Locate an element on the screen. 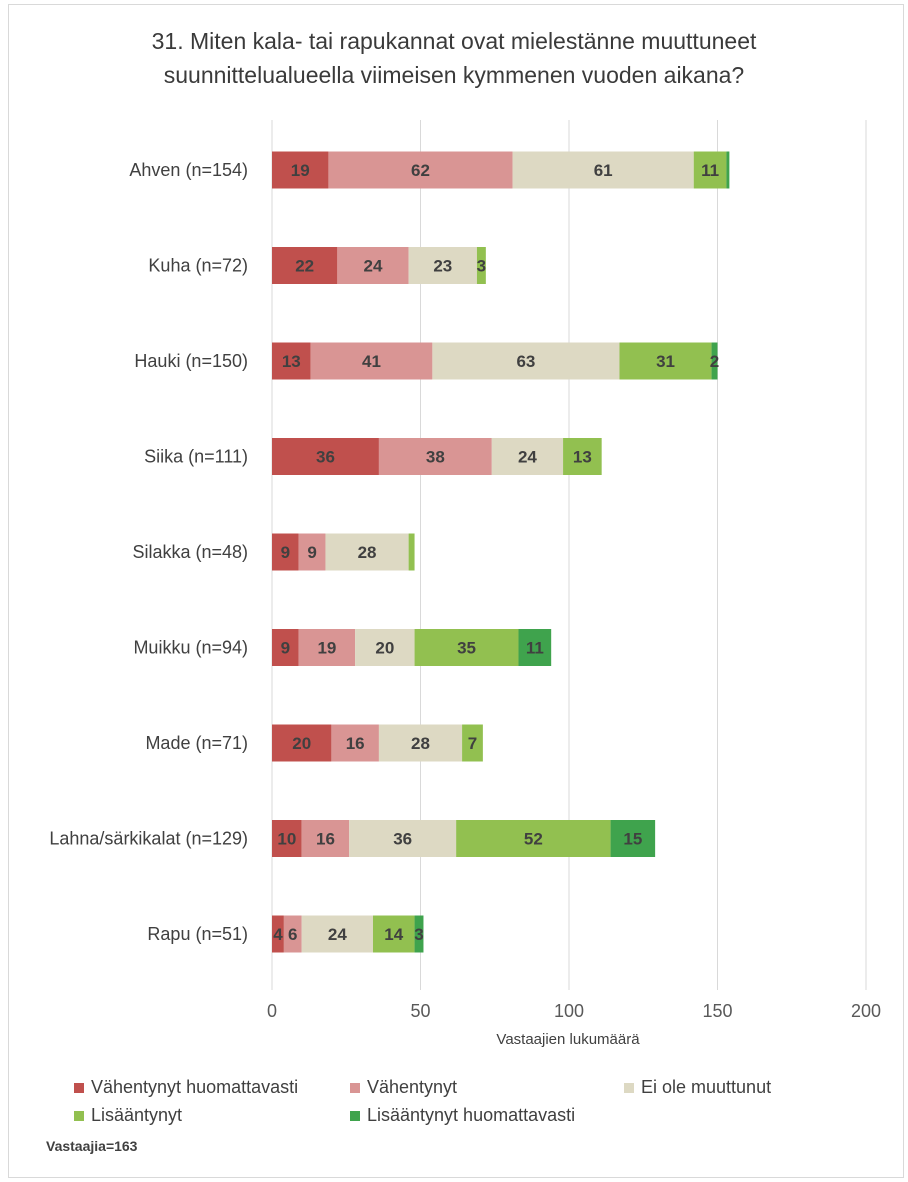 This screenshot has height=1182, width=908. respondent-count: Vastaajia=163 is located at coordinates (92, 1146).